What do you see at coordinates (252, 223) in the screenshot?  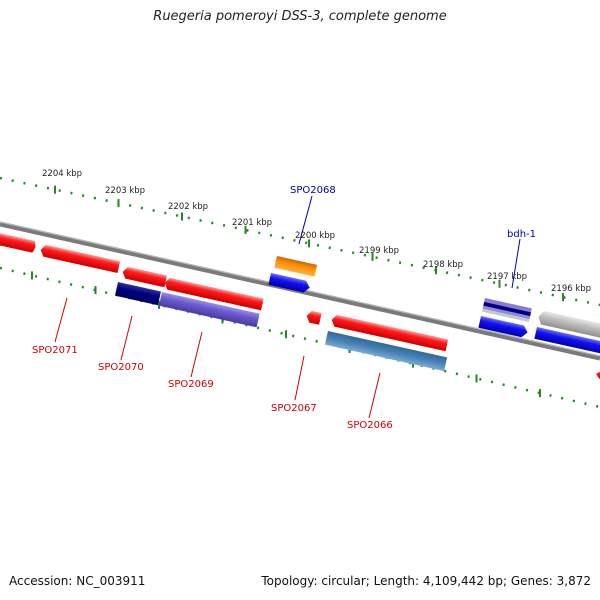 I see `tick-label: 2201 kbp` at bounding box center [252, 223].